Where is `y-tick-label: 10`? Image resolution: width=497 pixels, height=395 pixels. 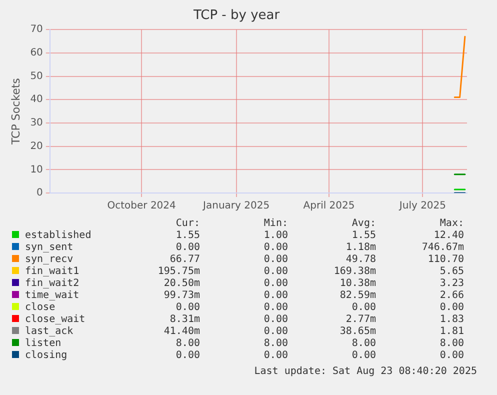 y-tick-label: 10 is located at coordinates (36, 170).